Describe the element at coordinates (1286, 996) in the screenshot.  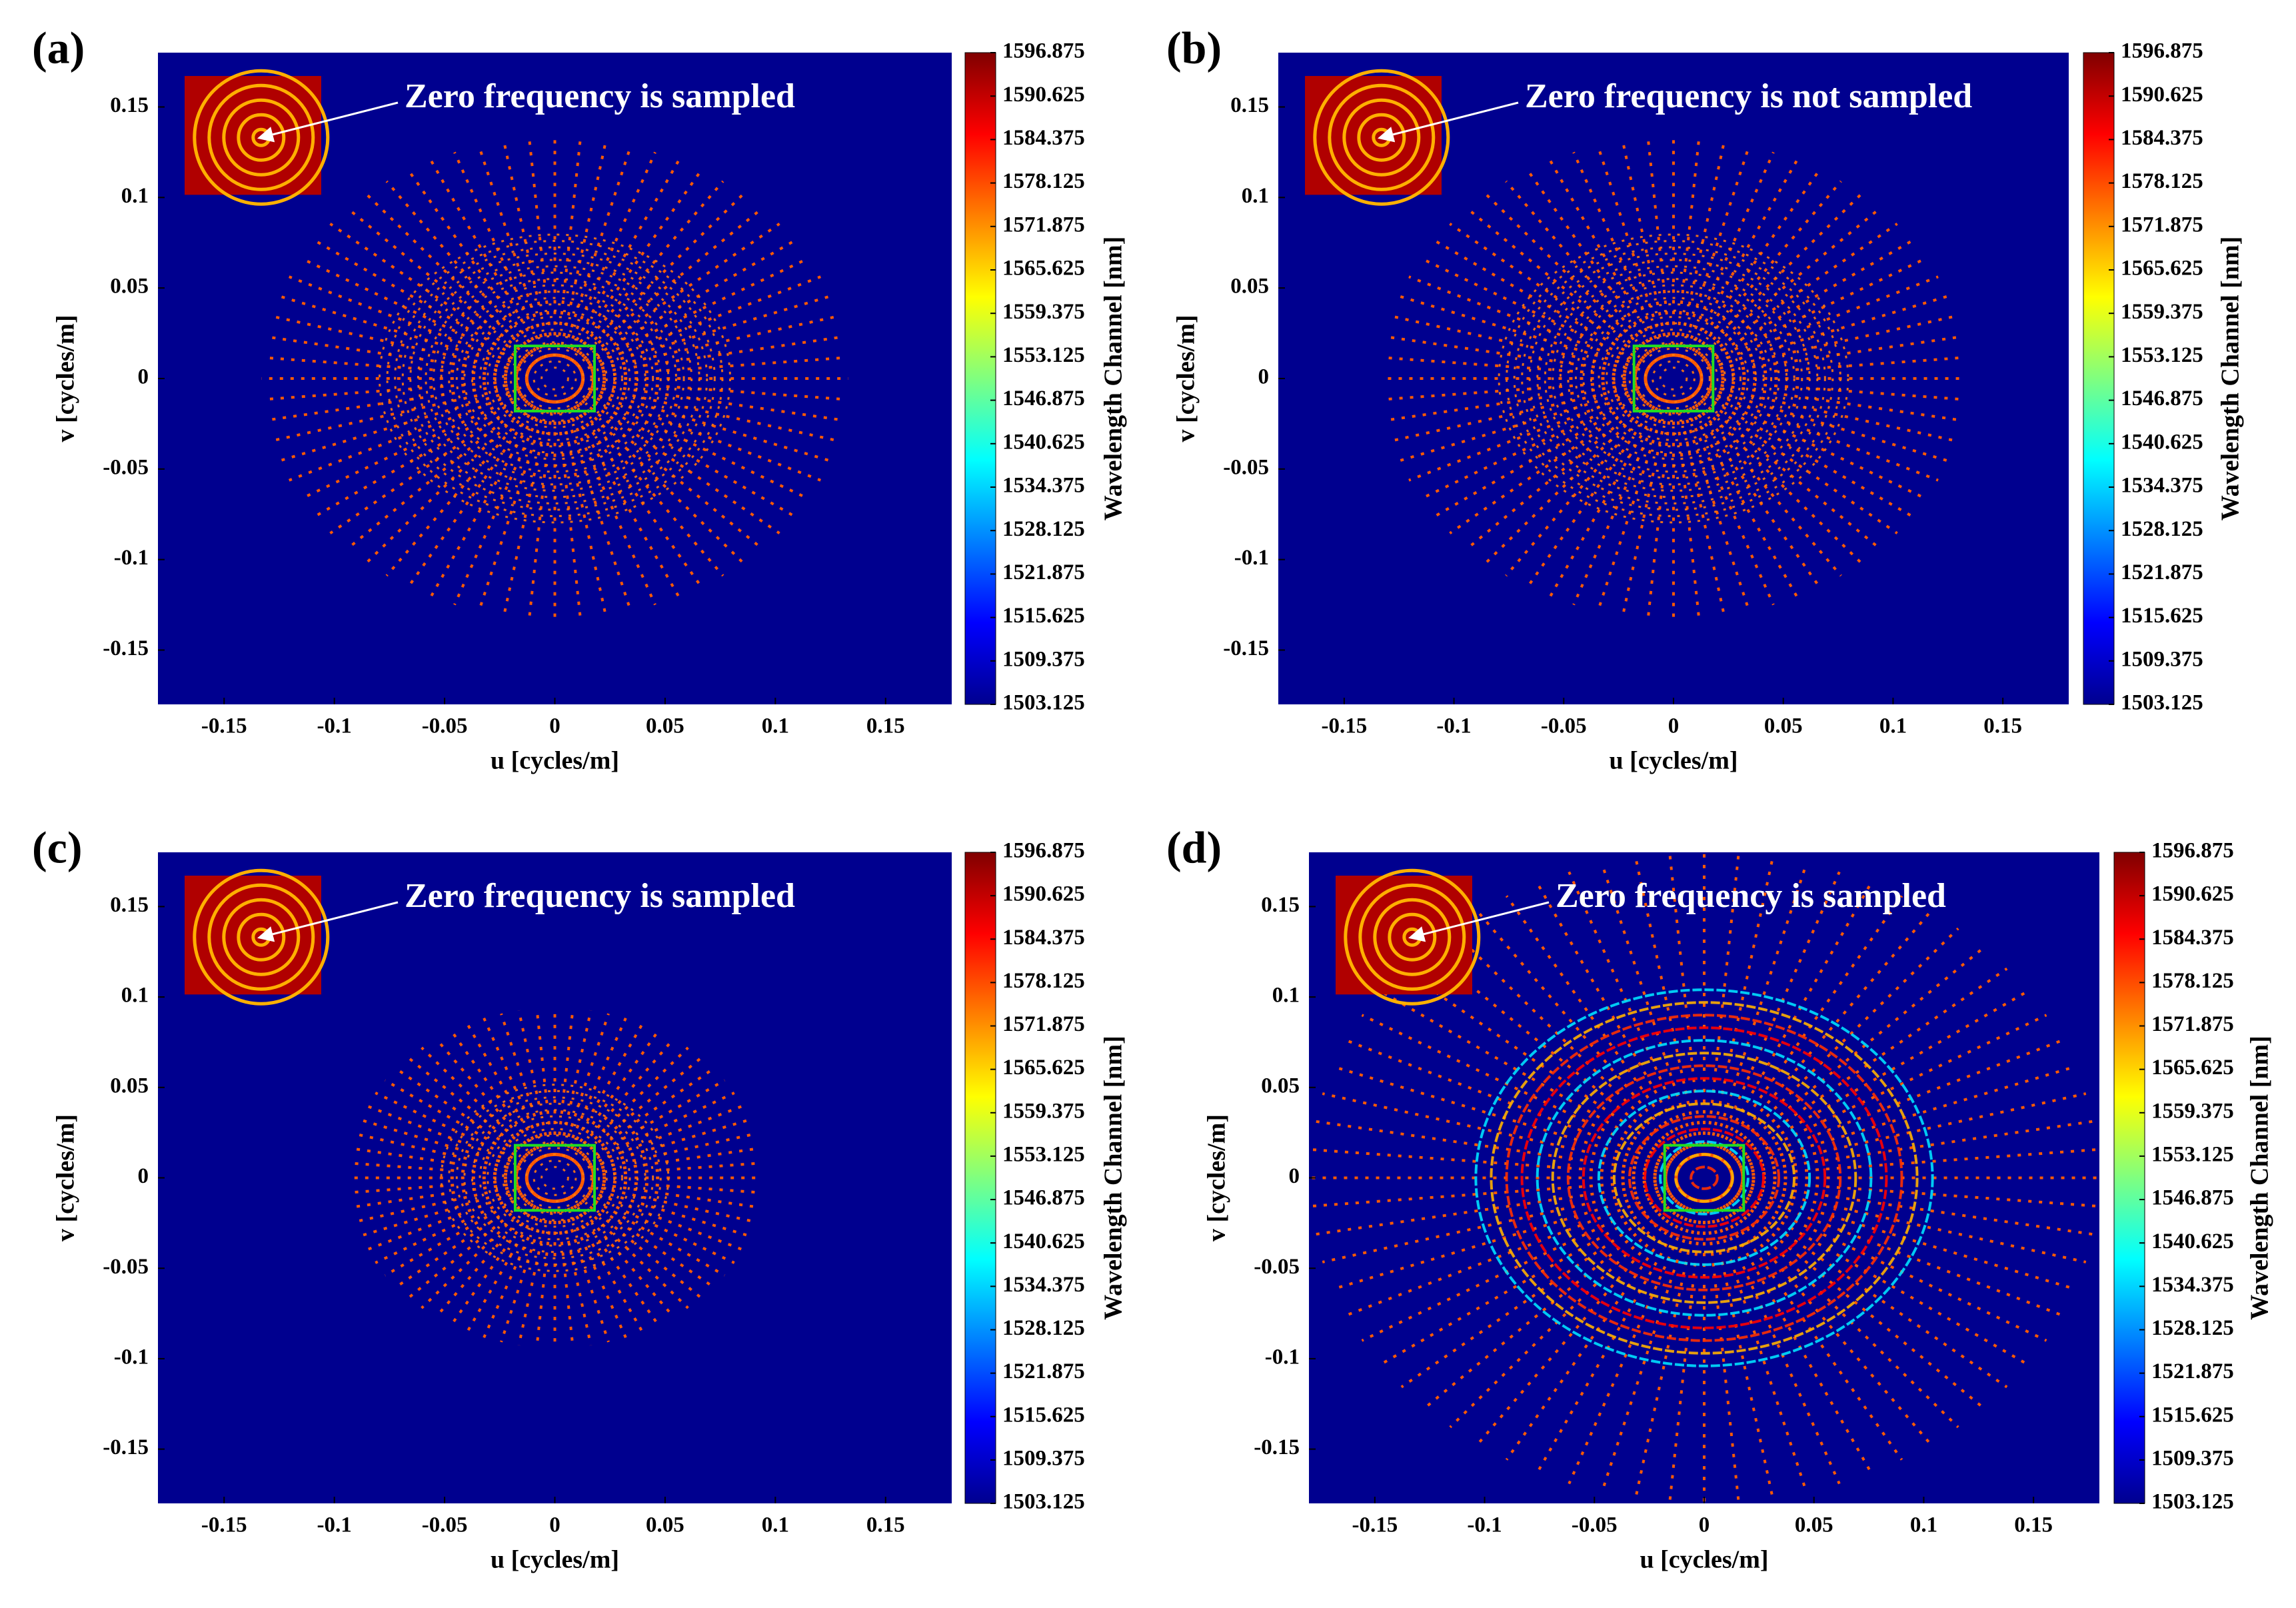
I see `y-tick-label: 0.1` at that location.